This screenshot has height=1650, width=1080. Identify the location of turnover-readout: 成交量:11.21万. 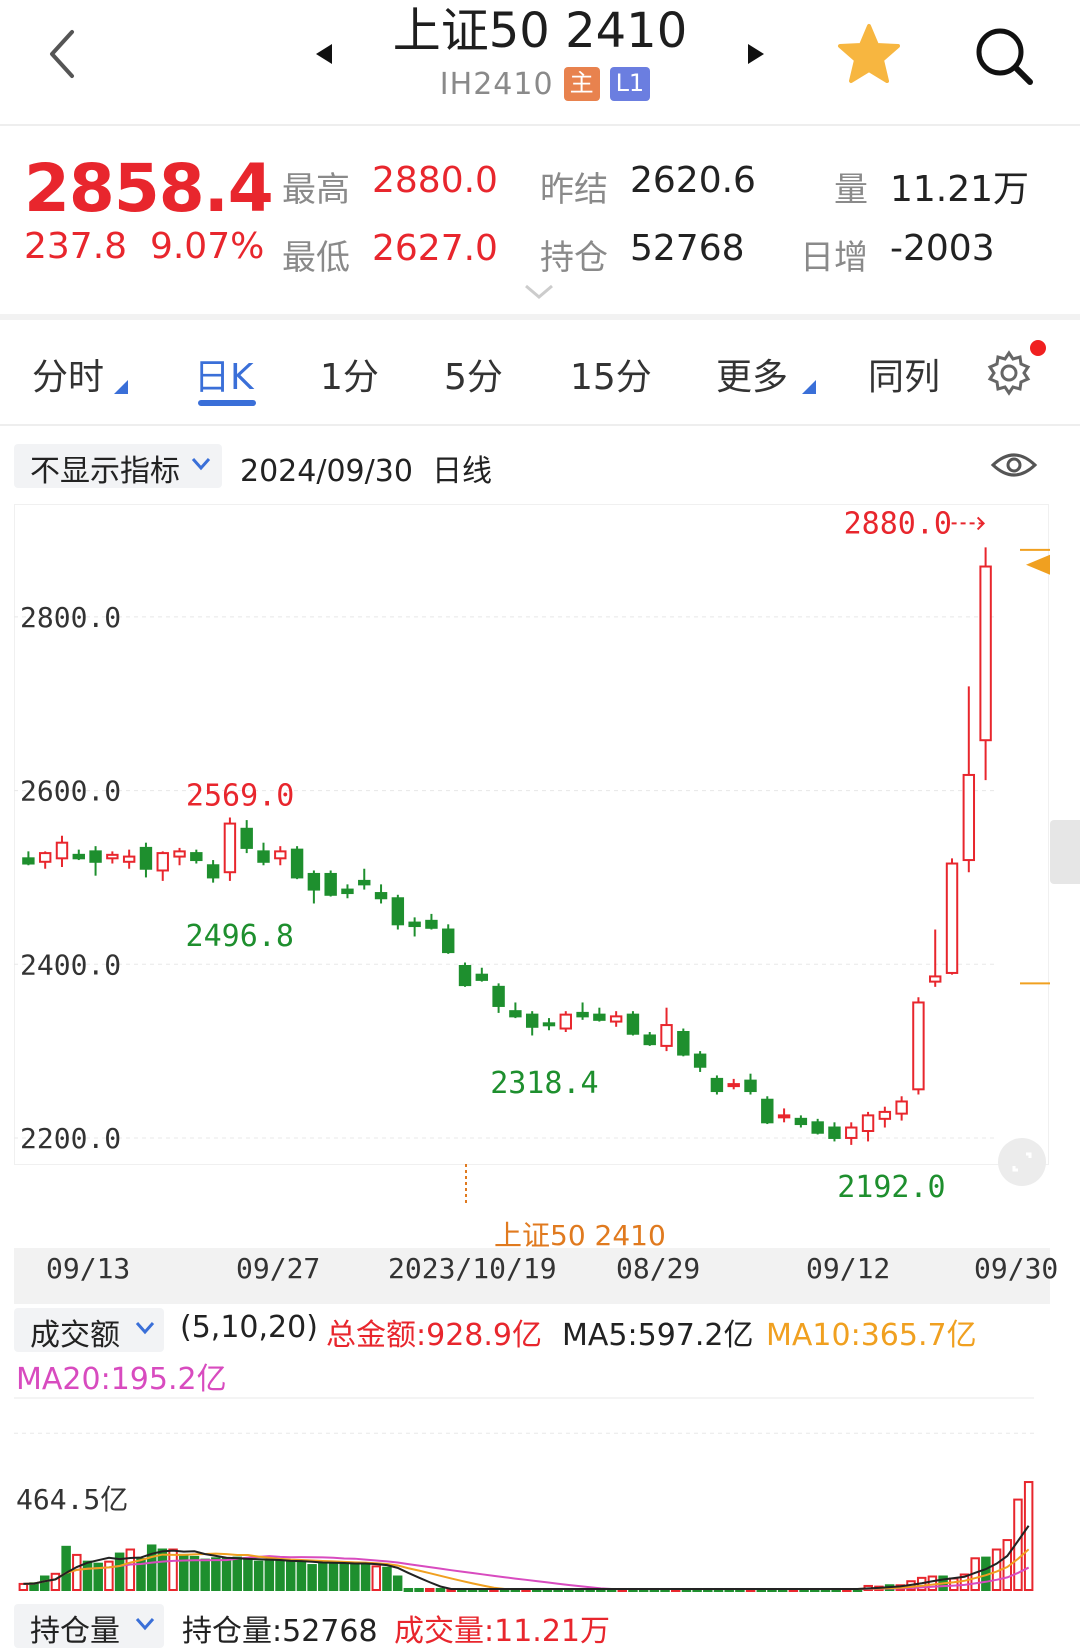
(502, 1631).